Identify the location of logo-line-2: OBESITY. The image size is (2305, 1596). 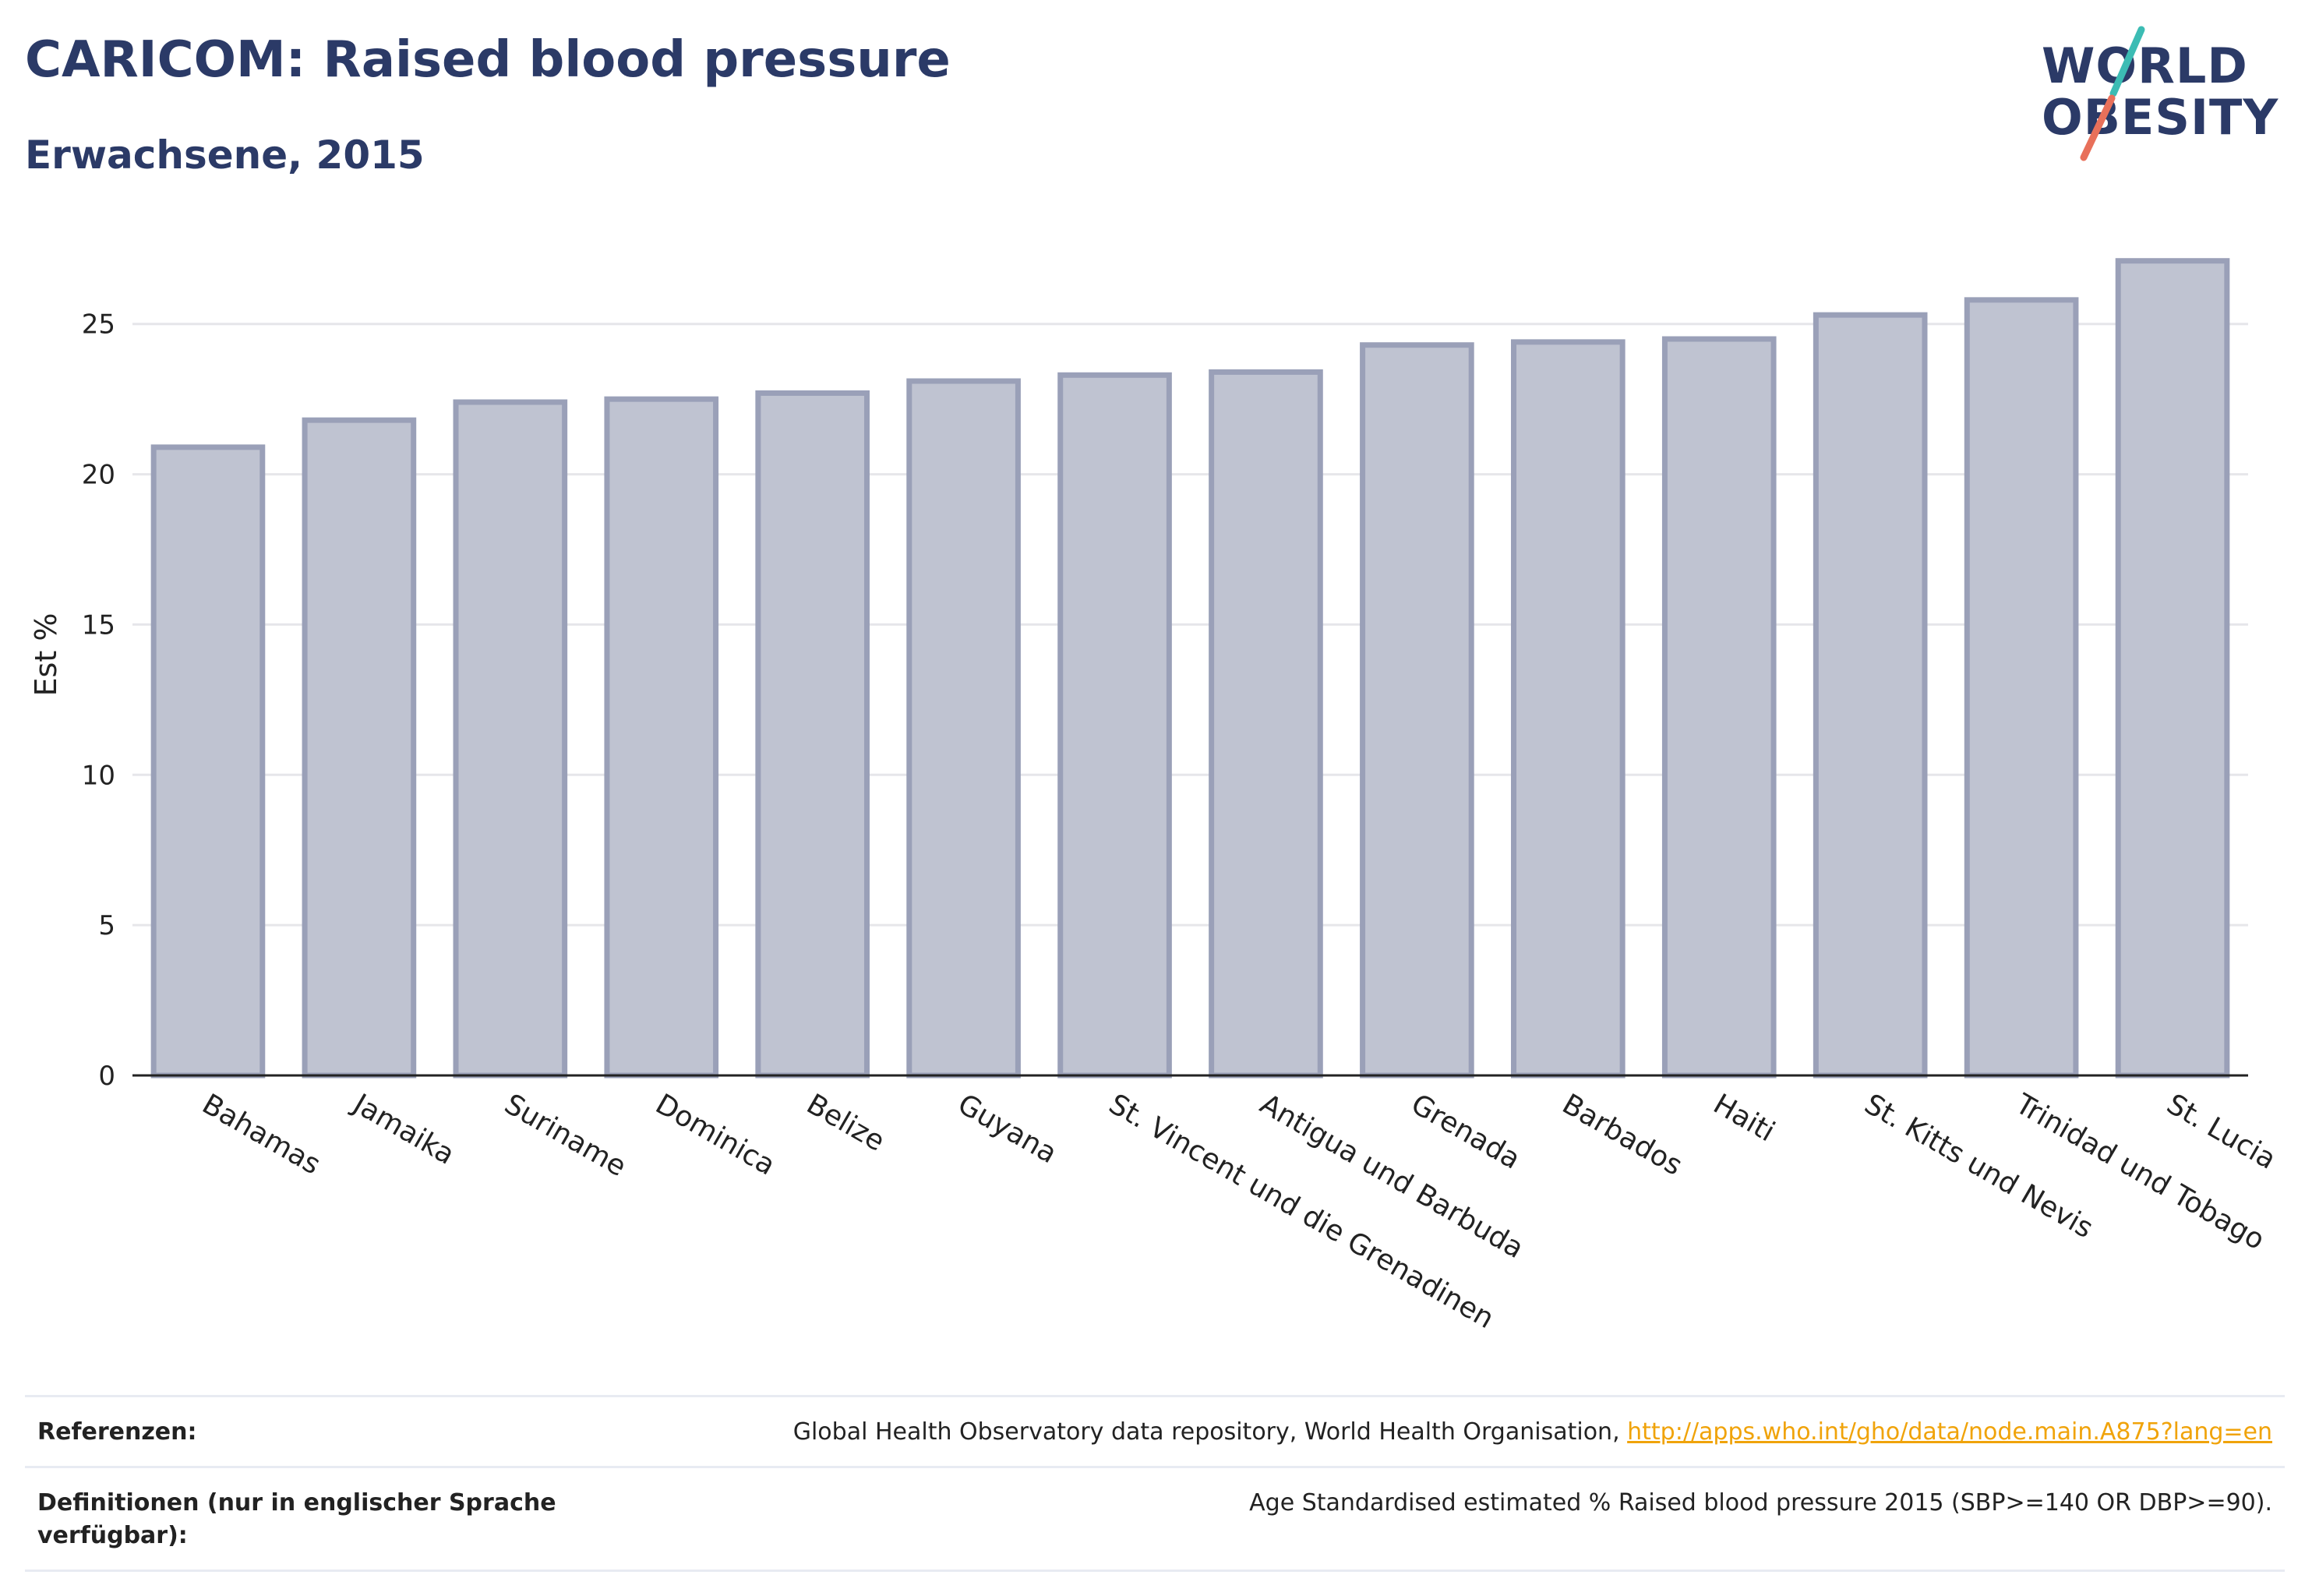
(2160, 117).